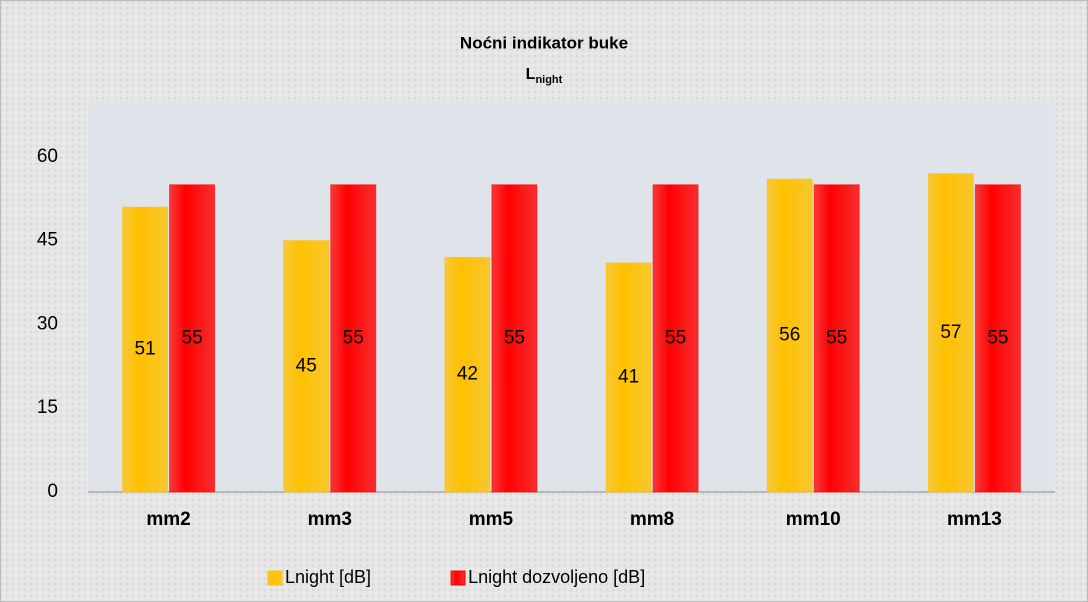 This screenshot has height=602, width=1088. I want to click on x-tick-label: mm8, so click(652, 519).